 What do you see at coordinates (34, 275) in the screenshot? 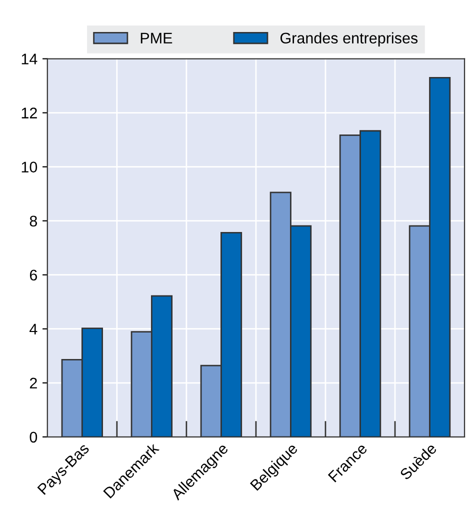
I see `y-tick-label: 6` at bounding box center [34, 275].